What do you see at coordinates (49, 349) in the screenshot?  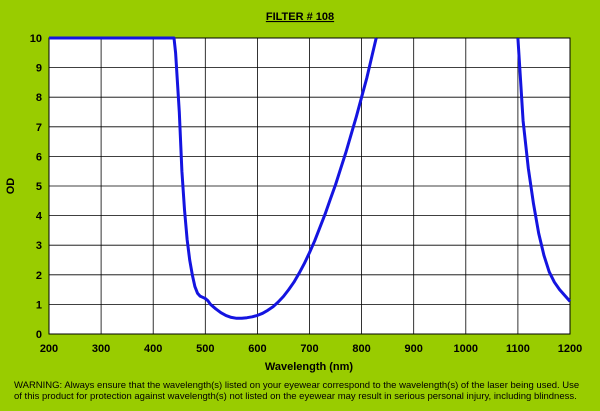 I see `x-tick-label: 200` at bounding box center [49, 349].